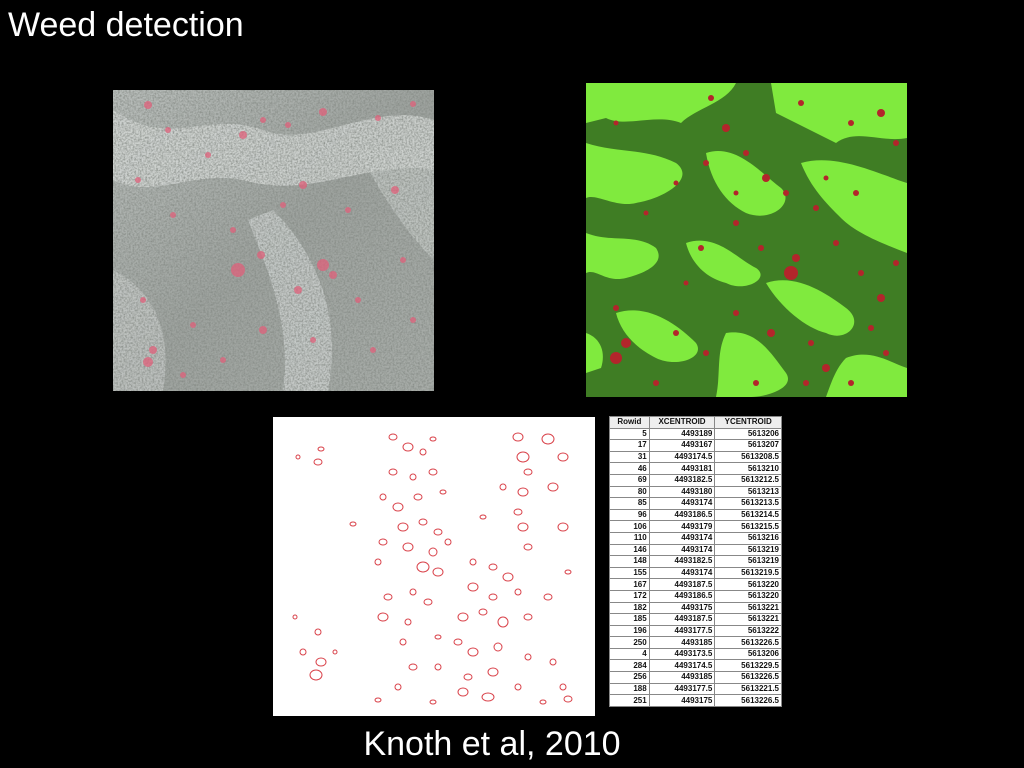  I want to click on cell-ycentroid: 5613222, so click(748, 631).